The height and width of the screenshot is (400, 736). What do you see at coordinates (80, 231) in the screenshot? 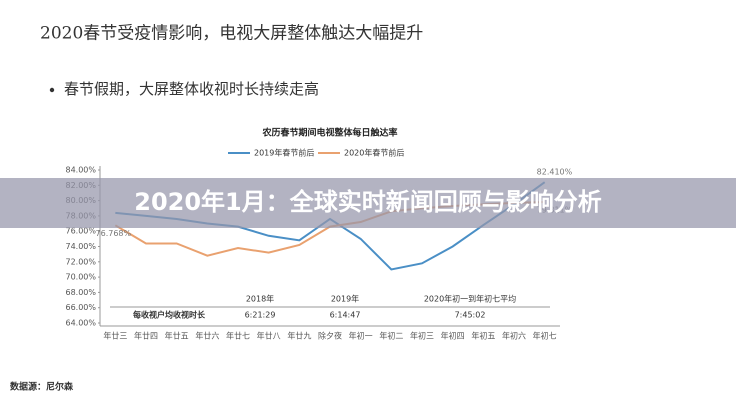
I see `y-tick-label: 76.00%` at bounding box center [80, 231].